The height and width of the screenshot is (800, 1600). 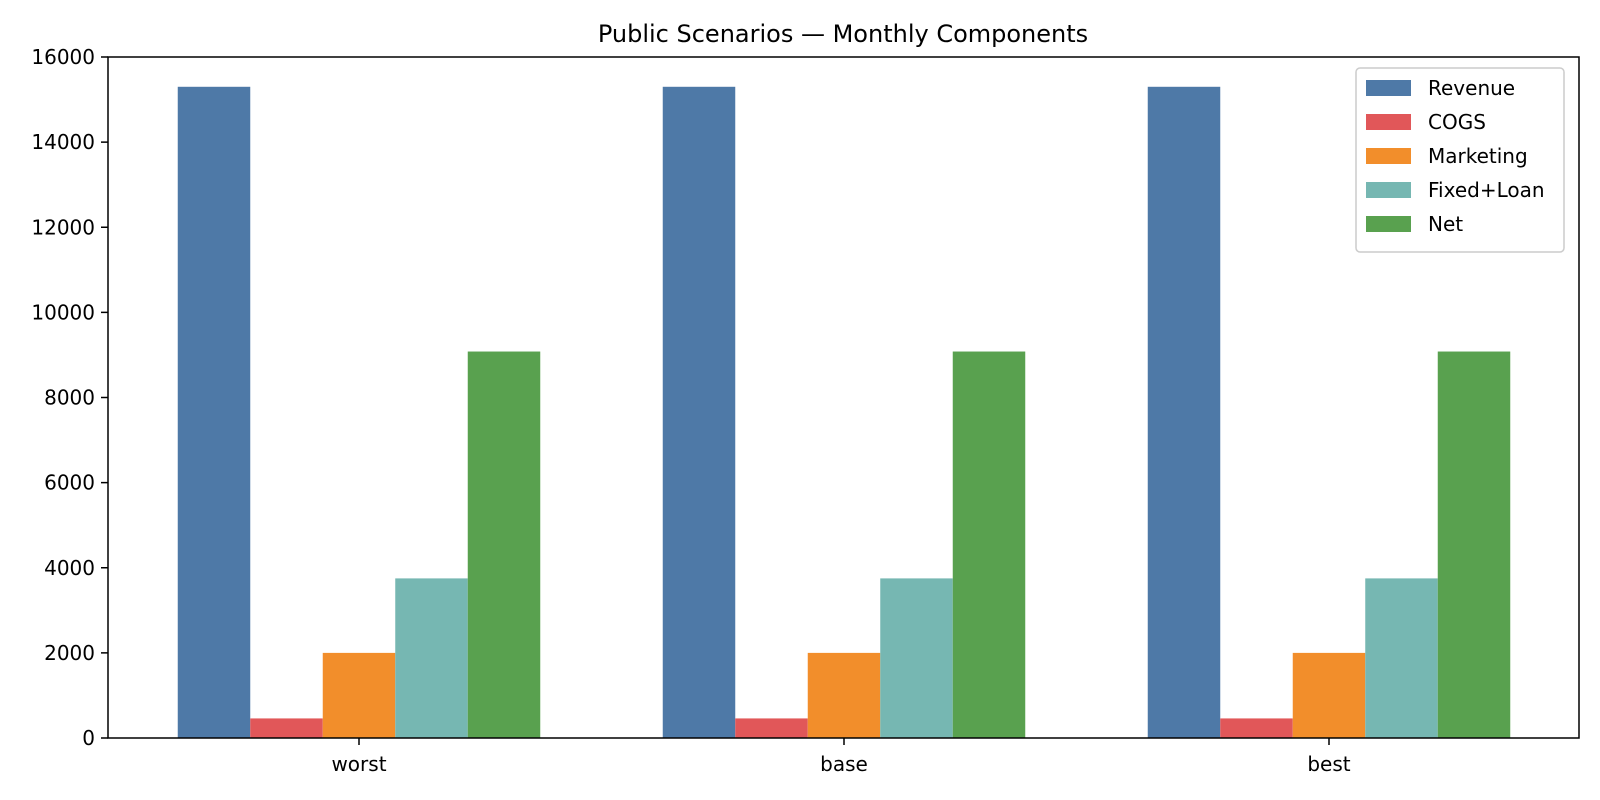 I want to click on legend-label-fixed-loan: Fixed+Loan, so click(x=1486, y=190).